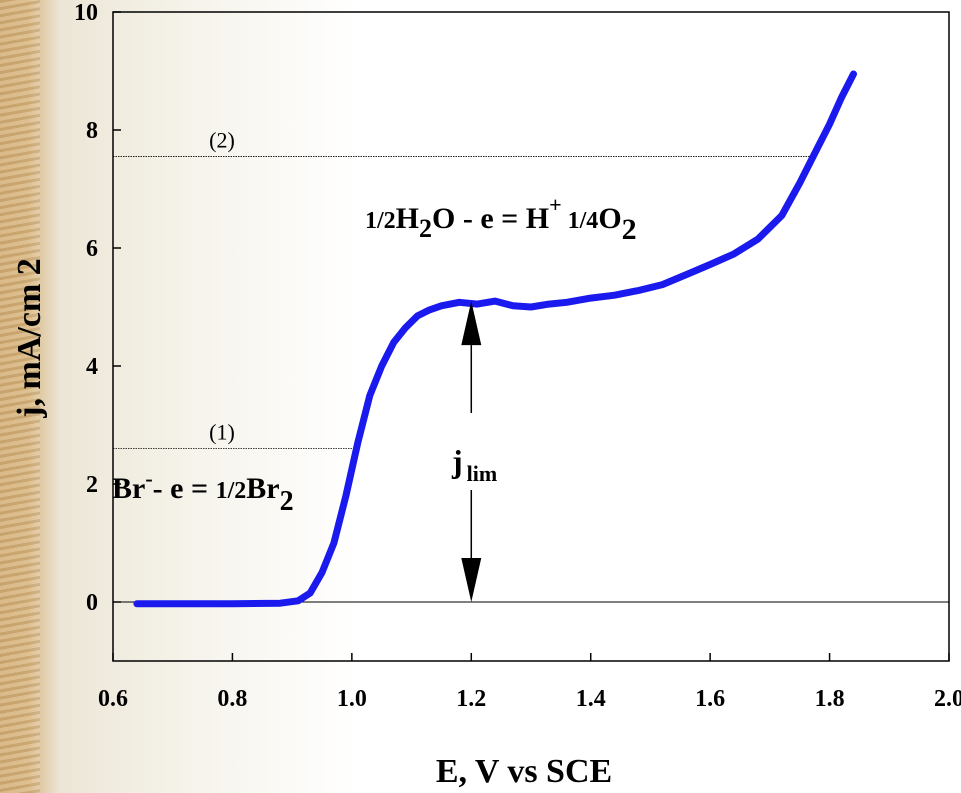  What do you see at coordinates (97, 308) in the screenshot?
I see `y-axis-ticks: 0 2 4 6 8 10` at bounding box center [97, 308].